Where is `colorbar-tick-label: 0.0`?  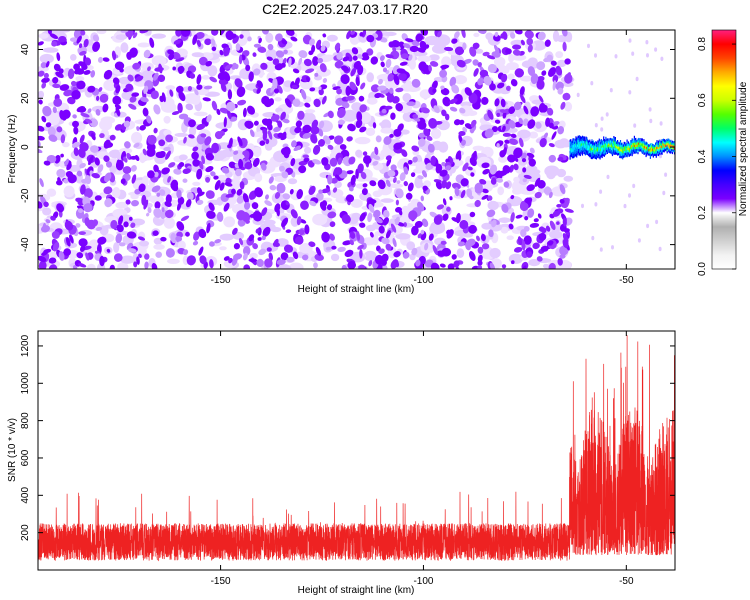 colorbar-tick-label: 0.0 is located at coordinates (702, 269).